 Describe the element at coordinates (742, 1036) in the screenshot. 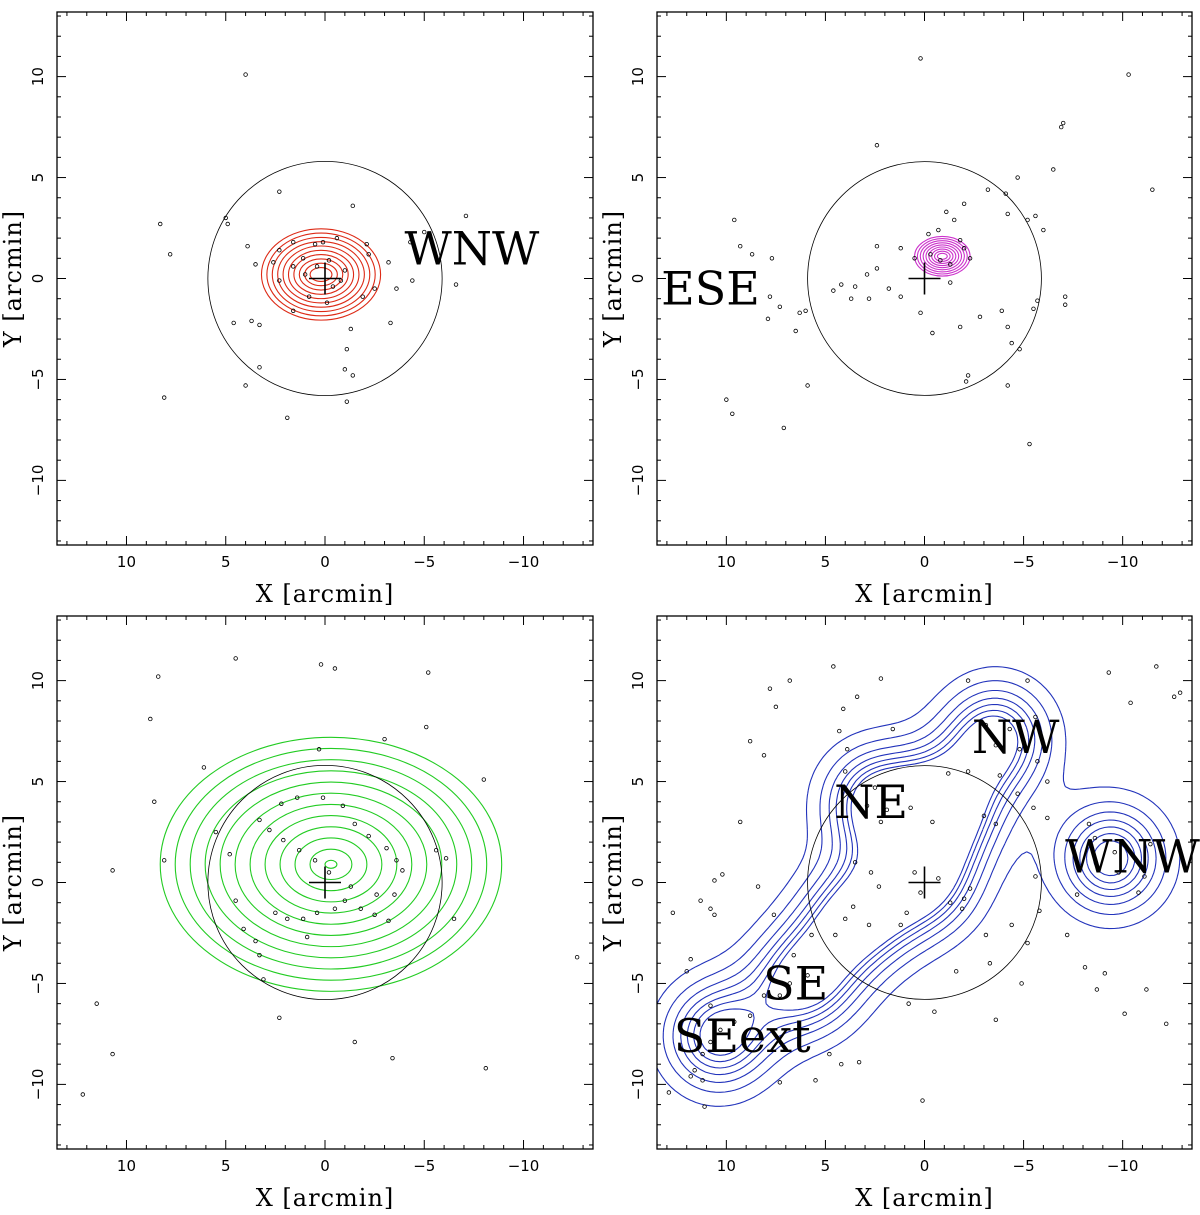

I see `region-label: SEext` at that location.